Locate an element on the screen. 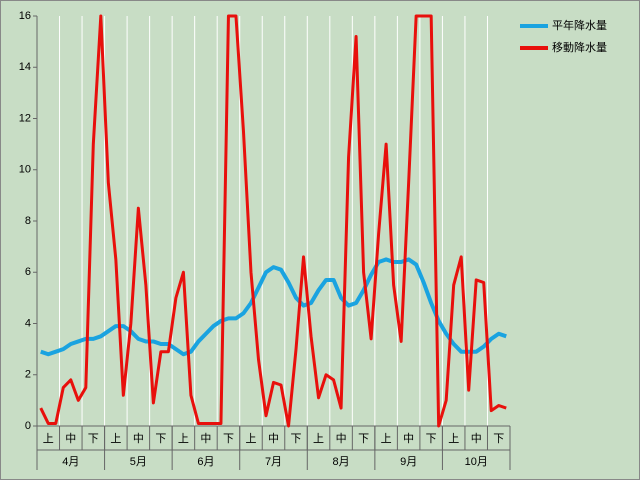  y-tick-label: 16 is located at coordinates (25, 16).